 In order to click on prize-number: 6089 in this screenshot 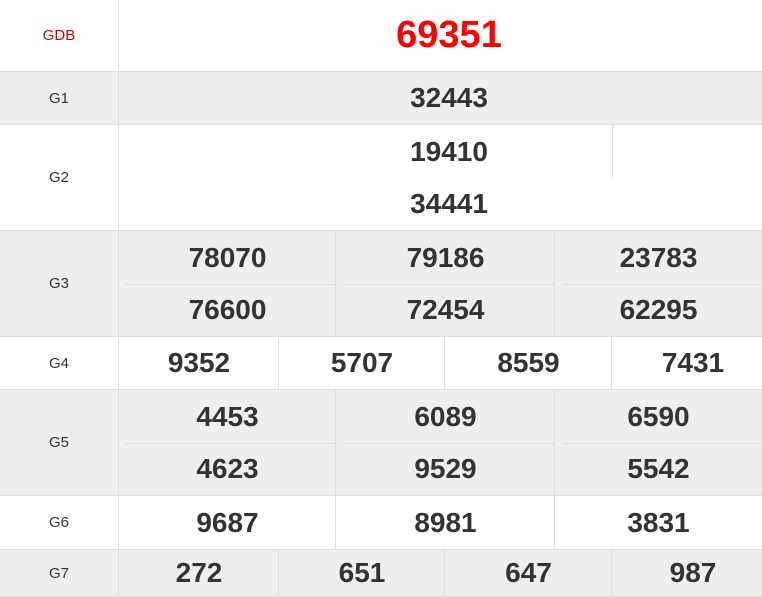, I will do `click(445, 416)`.